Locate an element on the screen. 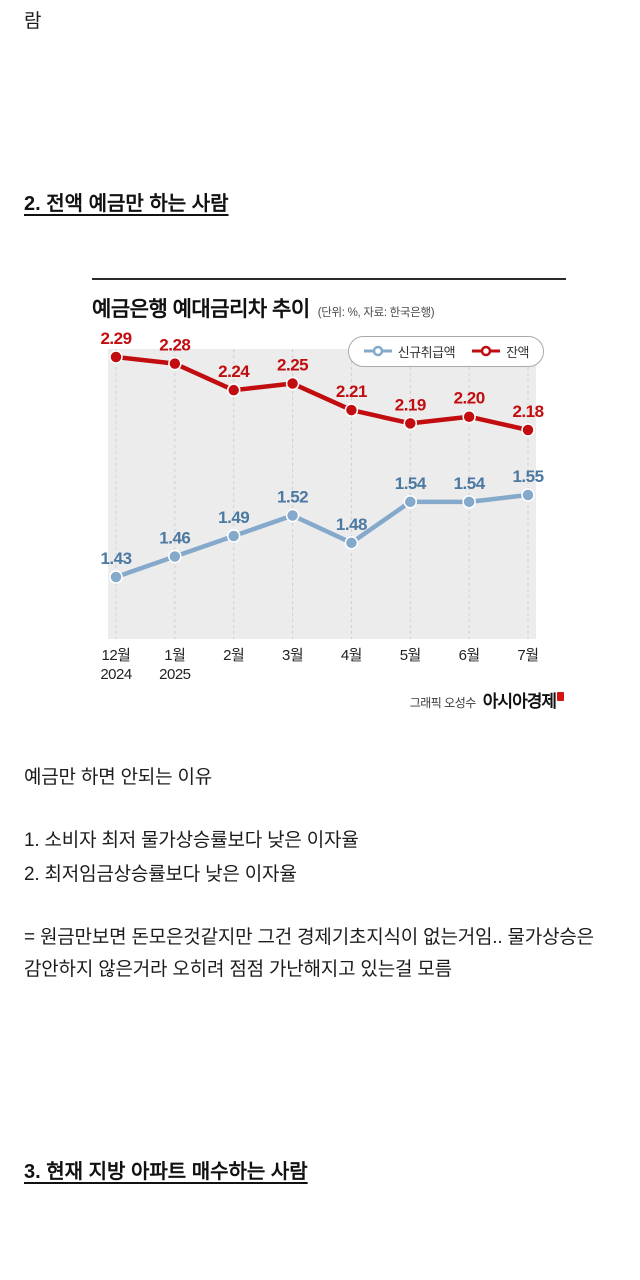 The height and width of the screenshot is (1280, 640). svg-text: 4월 is located at coordinates (351, 655).